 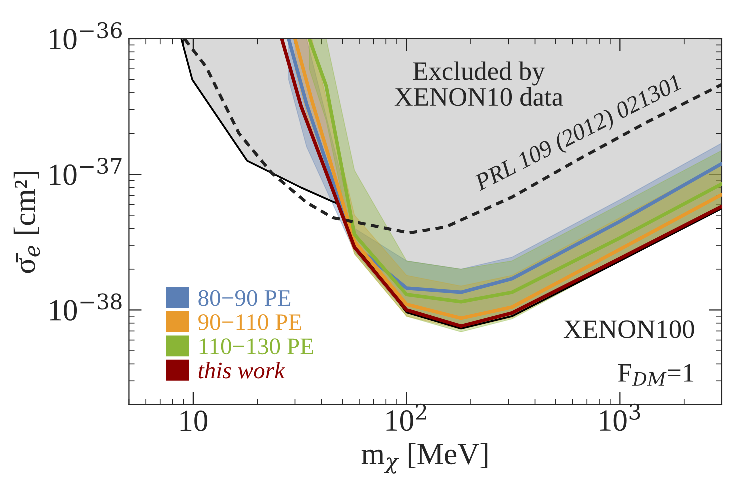 What do you see at coordinates (244, 298) in the screenshot?
I see `legend-label: 80−90 PE` at bounding box center [244, 298].